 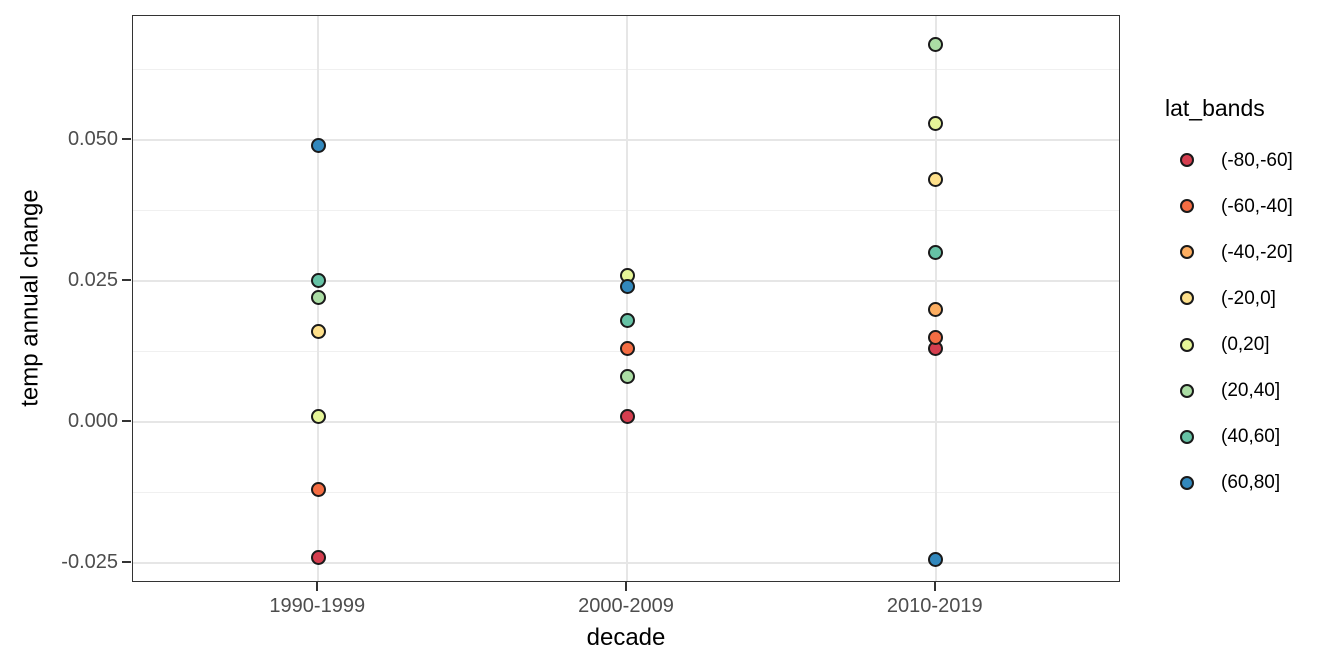 I want to click on x-axis-title: decade, so click(x=626, y=637).